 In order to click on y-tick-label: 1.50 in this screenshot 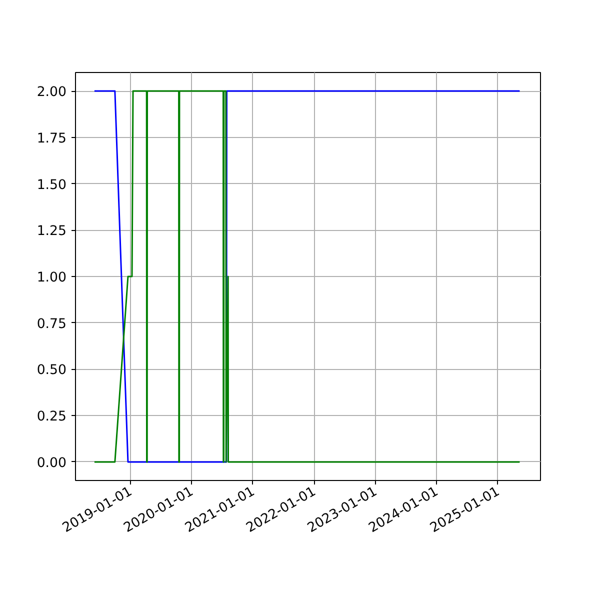, I will do `click(51, 185)`.